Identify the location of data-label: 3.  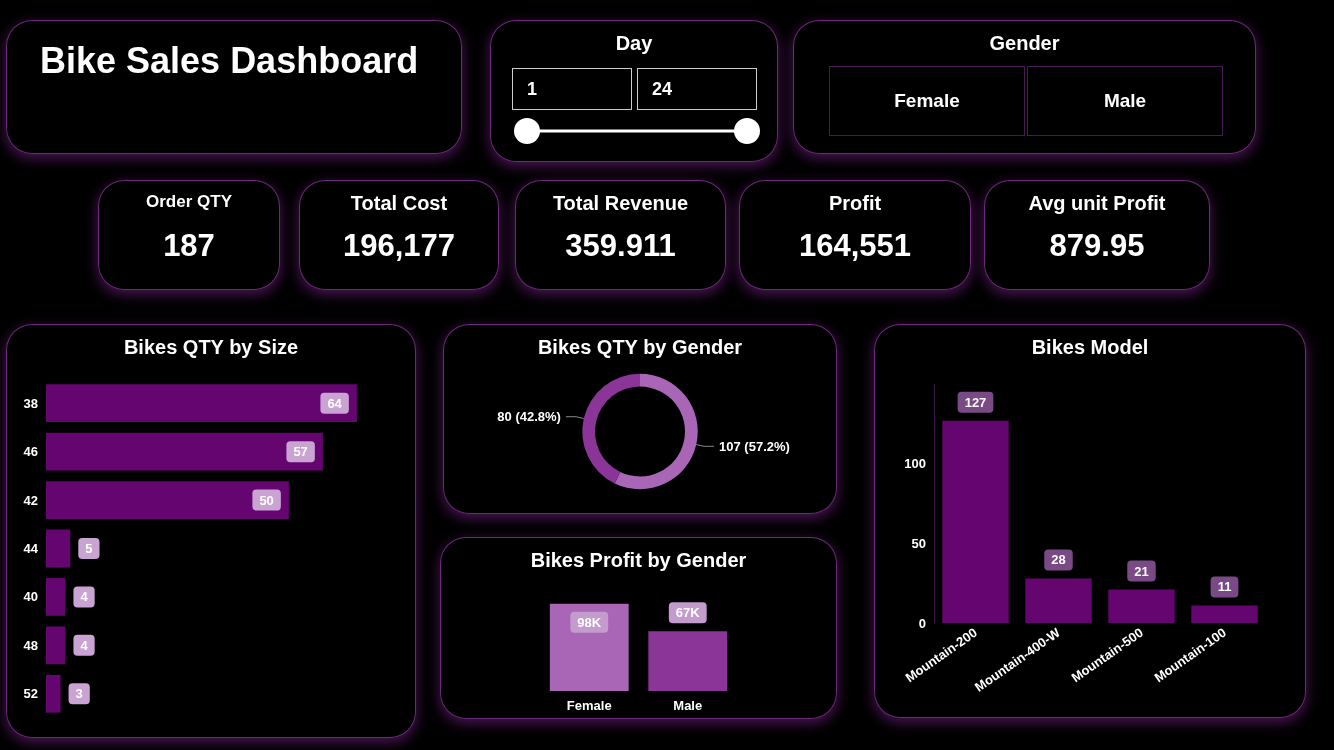
(79, 694).